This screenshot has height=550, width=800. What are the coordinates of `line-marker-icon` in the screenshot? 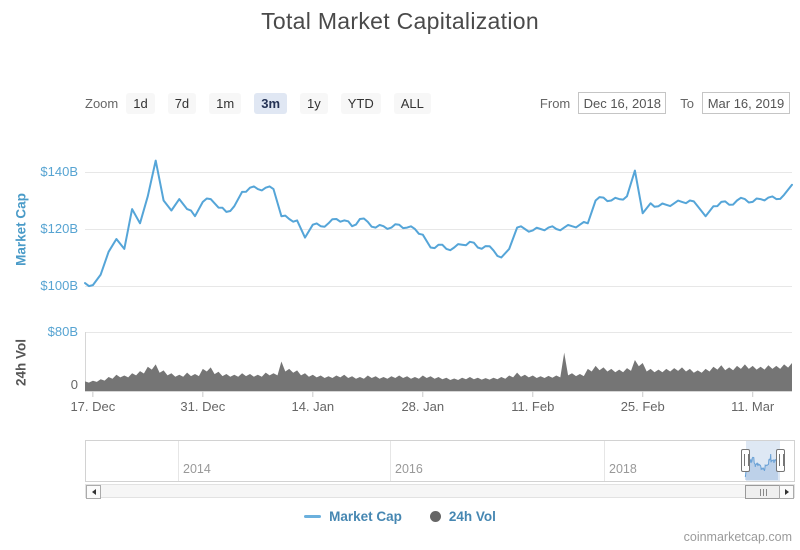 It's located at (313, 516).